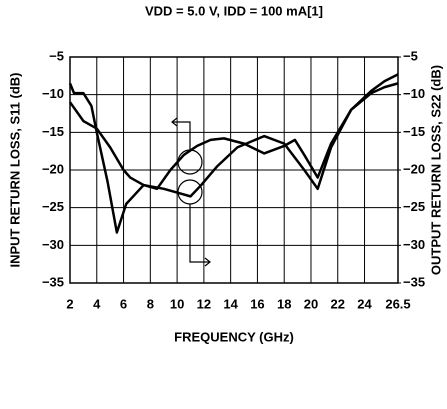 Image resolution: width=447 pixels, height=409 pixels. I want to click on s11-arrowhead, so click(174, 122).